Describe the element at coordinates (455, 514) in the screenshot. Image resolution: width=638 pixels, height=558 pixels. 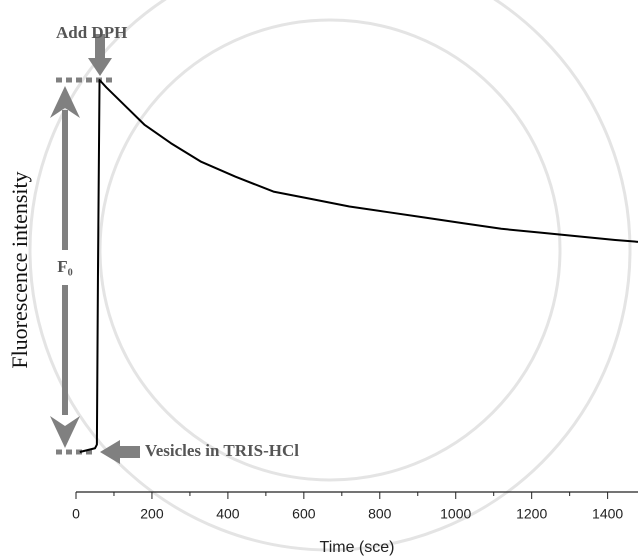
I see `x-tick-label: 1000` at that location.